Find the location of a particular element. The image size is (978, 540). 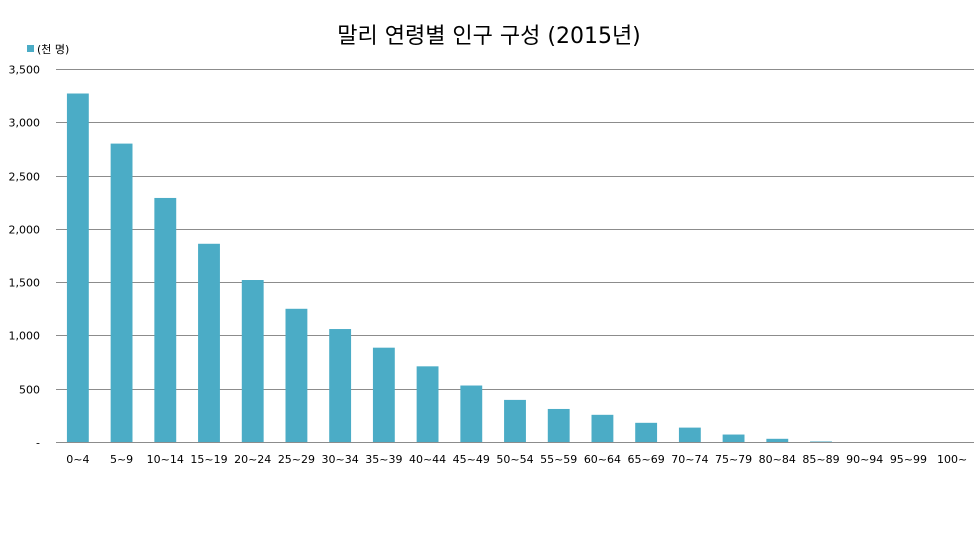

x-tick-label: 50~54 is located at coordinates (514, 459).